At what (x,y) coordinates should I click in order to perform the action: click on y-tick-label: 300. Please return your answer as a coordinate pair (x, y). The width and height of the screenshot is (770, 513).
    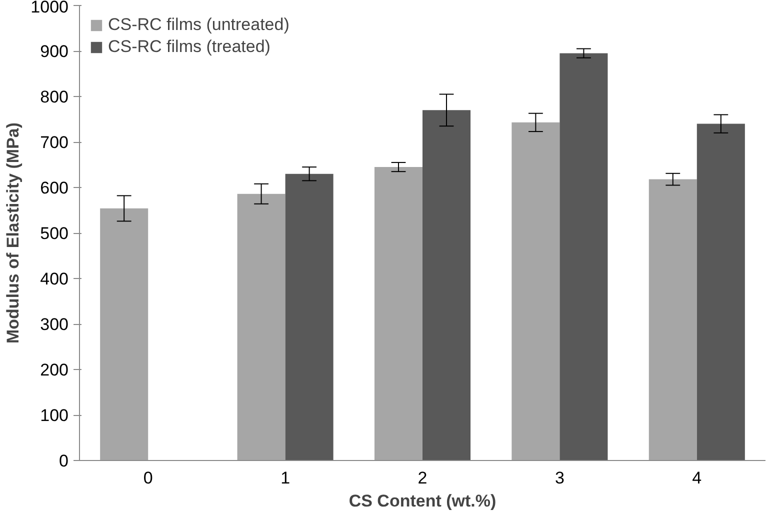
    Looking at the image, I should click on (54, 324).